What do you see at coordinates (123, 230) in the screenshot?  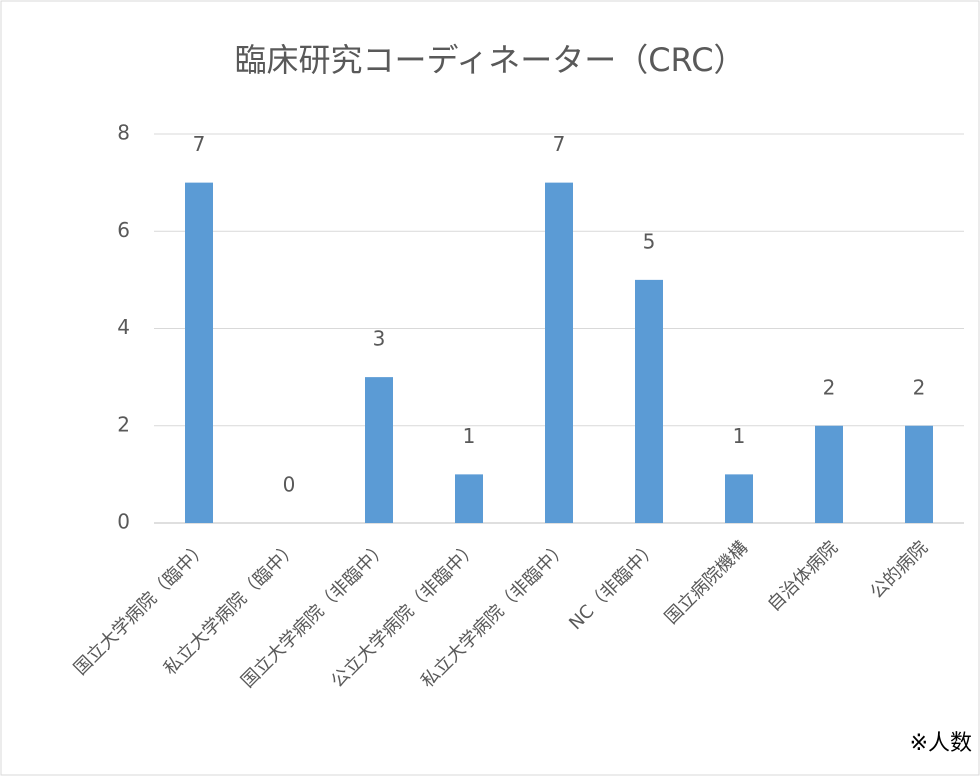 I see `y-tick-label: 6` at bounding box center [123, 230].